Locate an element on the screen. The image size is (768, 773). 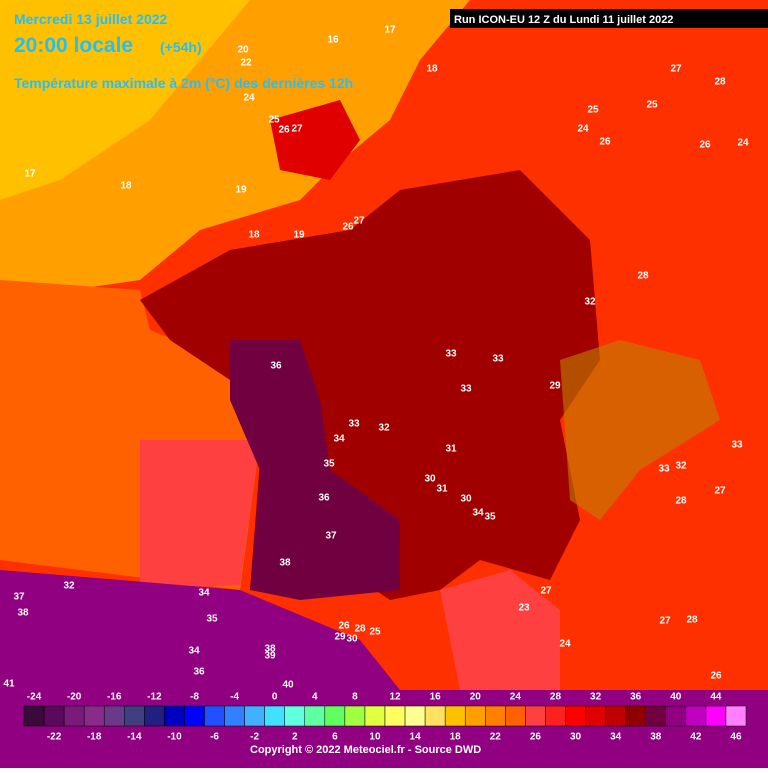
colorbar-label: 12 is located at coordinates (395, 697).